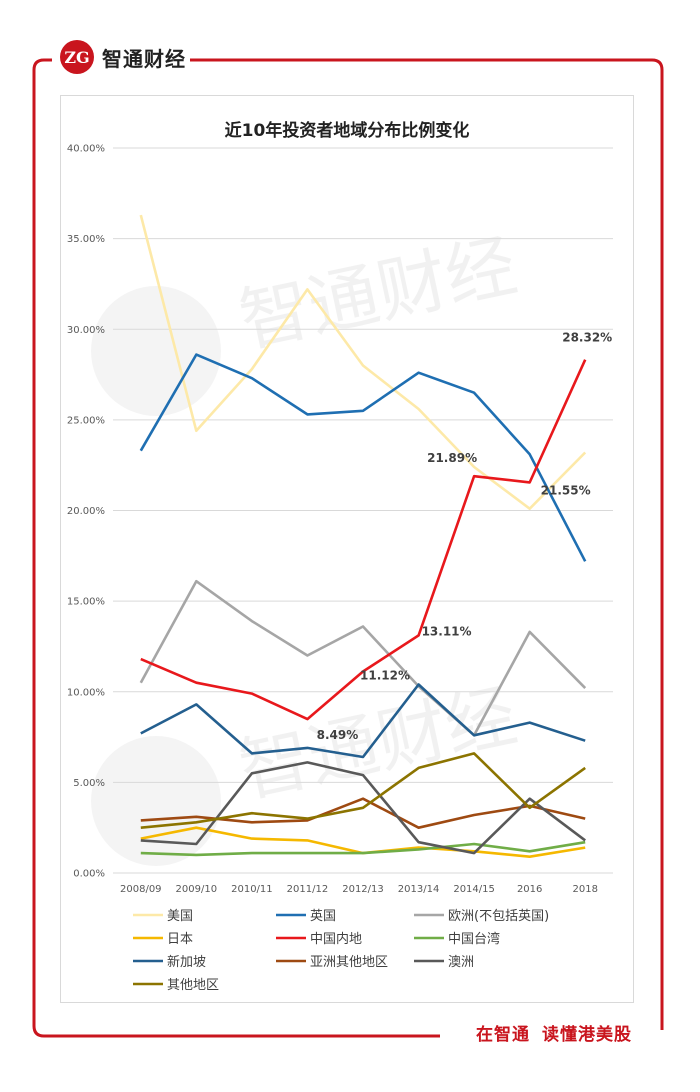 This screenshot has width=700, height=1092. I want to click on y-tick-label: 5.00%, so click(89, 783).